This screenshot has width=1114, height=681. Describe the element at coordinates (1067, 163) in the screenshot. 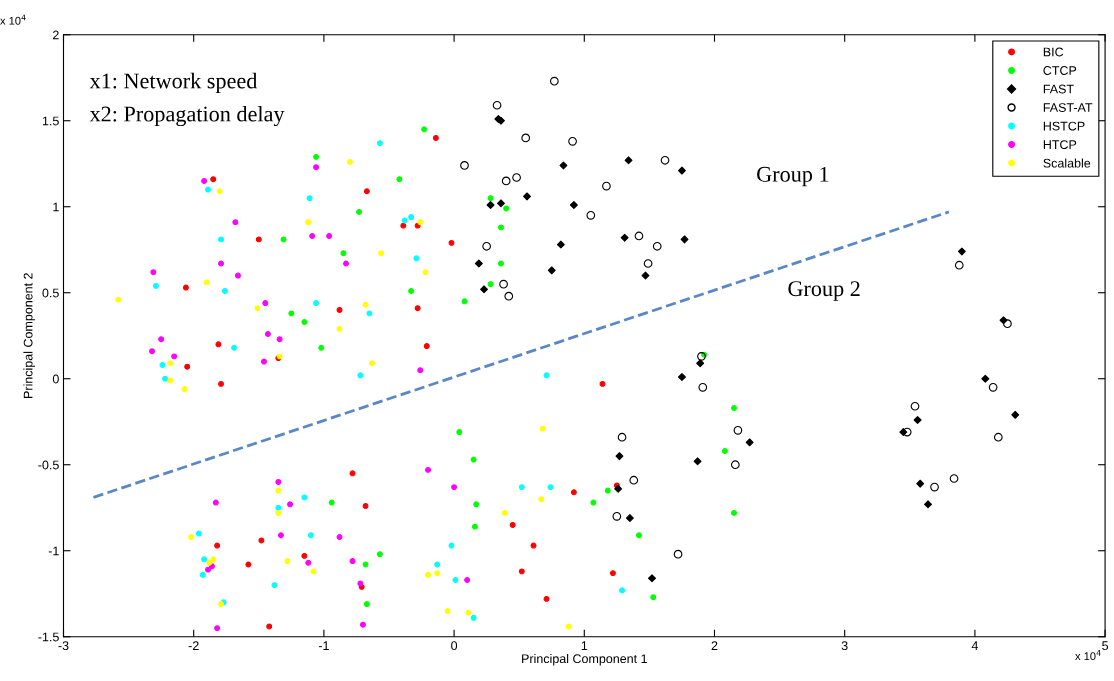

I see `legend-label: Scalable` at that location.